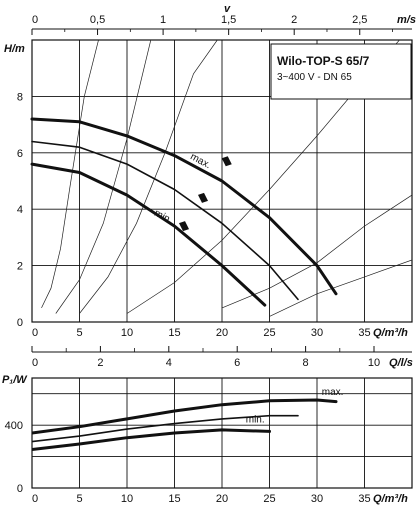 This screenshot has height=508, width=417. I want to click on power-y-axis-label: P₁/W, so click(15, 380).